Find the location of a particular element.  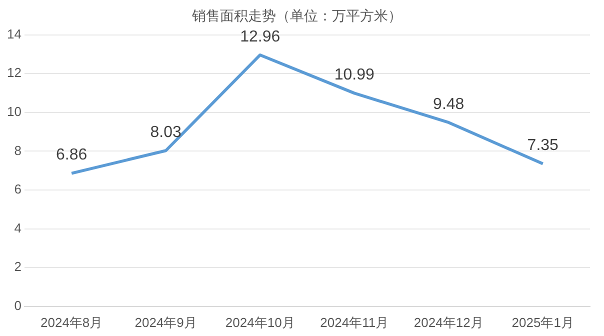

data-label: 9.48 is located at coordinates (448, 104).